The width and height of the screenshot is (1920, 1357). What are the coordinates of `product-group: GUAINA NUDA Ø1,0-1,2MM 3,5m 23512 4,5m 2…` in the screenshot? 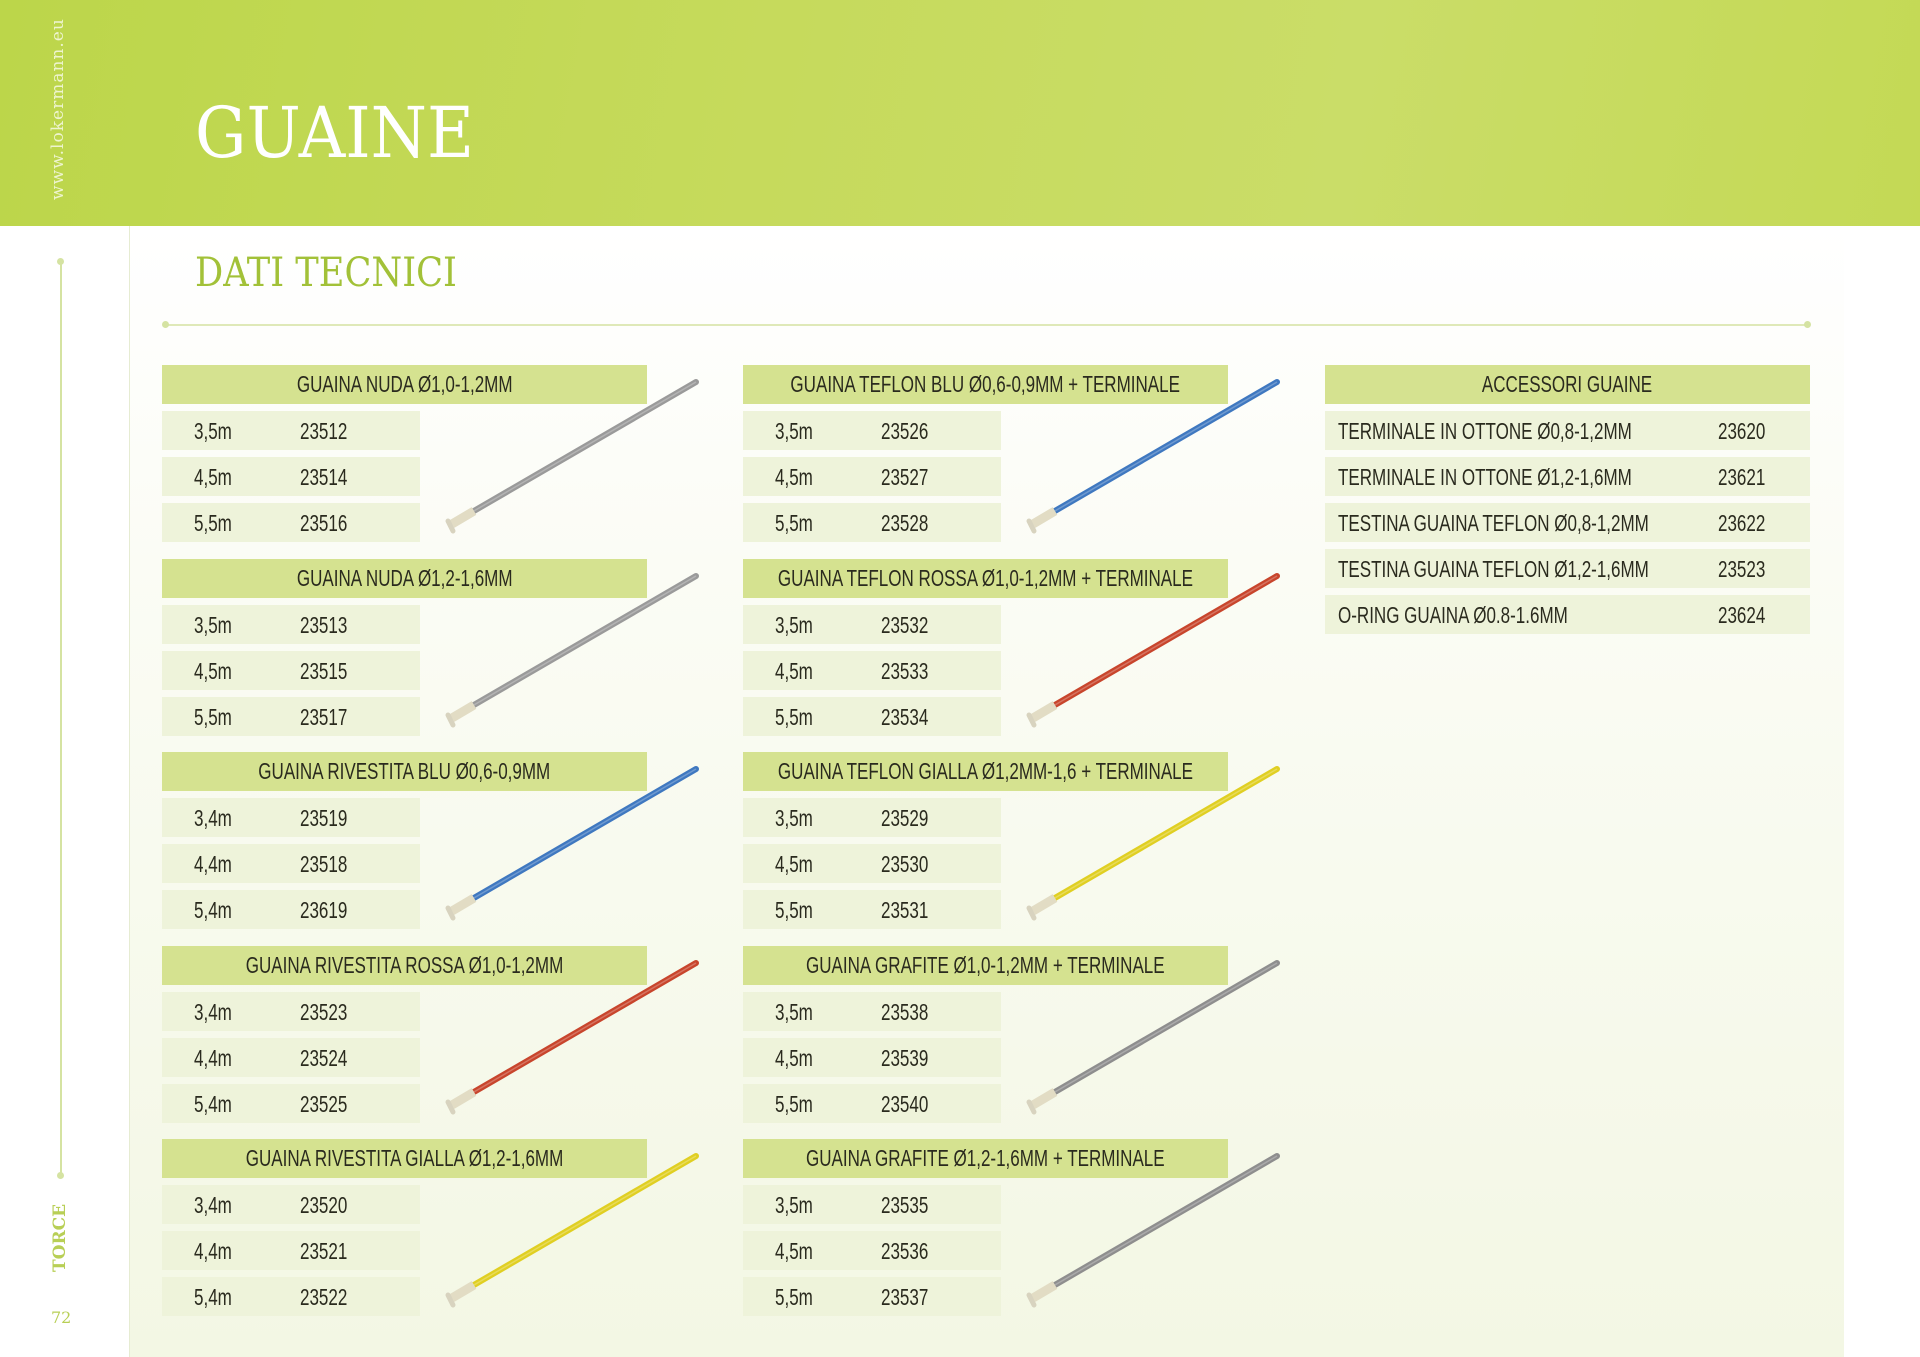 It's located at (434, 460).